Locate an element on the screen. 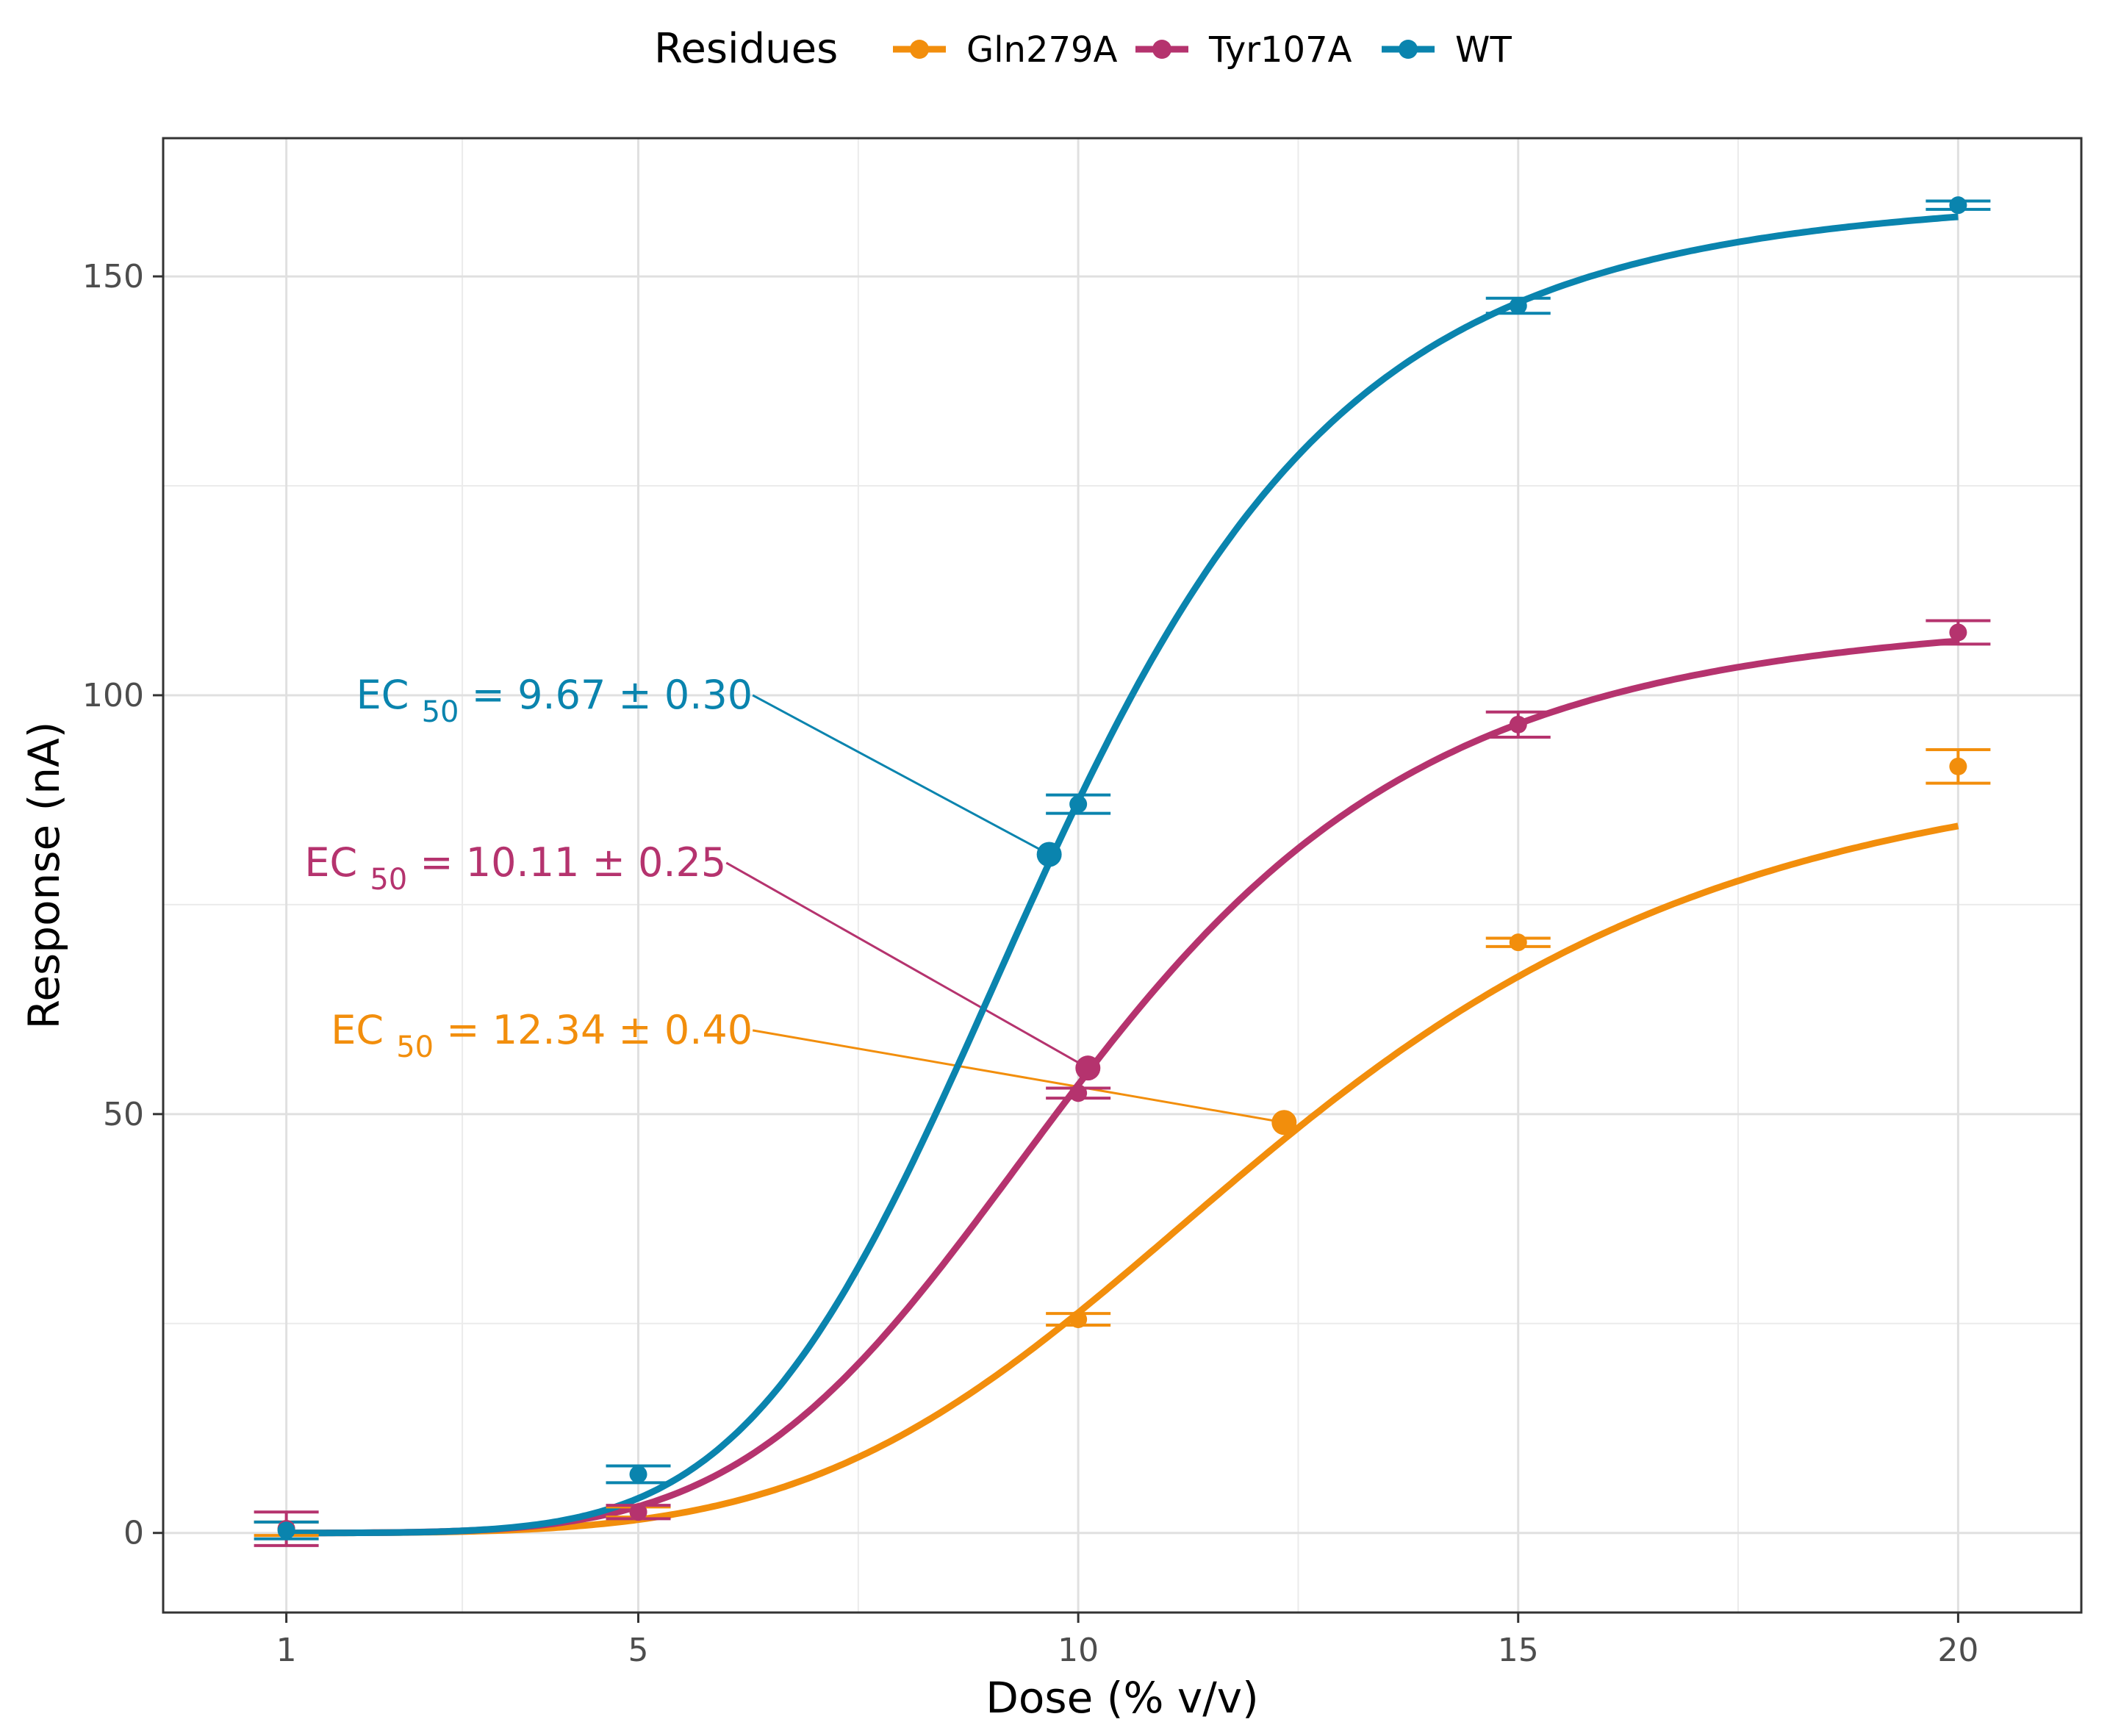 The width and height of the screenshot is (2121, 1736). ec50-annotation: EC 50 = 9.67 ± 0.30 is located at coordinates (554, 700).